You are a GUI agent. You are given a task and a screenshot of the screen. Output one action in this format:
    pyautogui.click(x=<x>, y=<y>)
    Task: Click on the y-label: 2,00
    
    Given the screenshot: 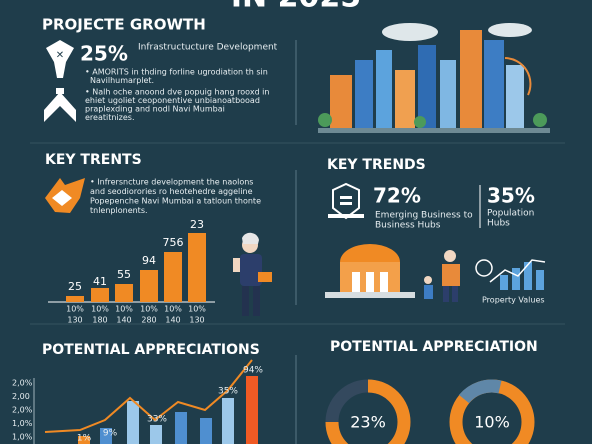 What is the action you would take?
    pyautogui.click(x=21, y=396)
    